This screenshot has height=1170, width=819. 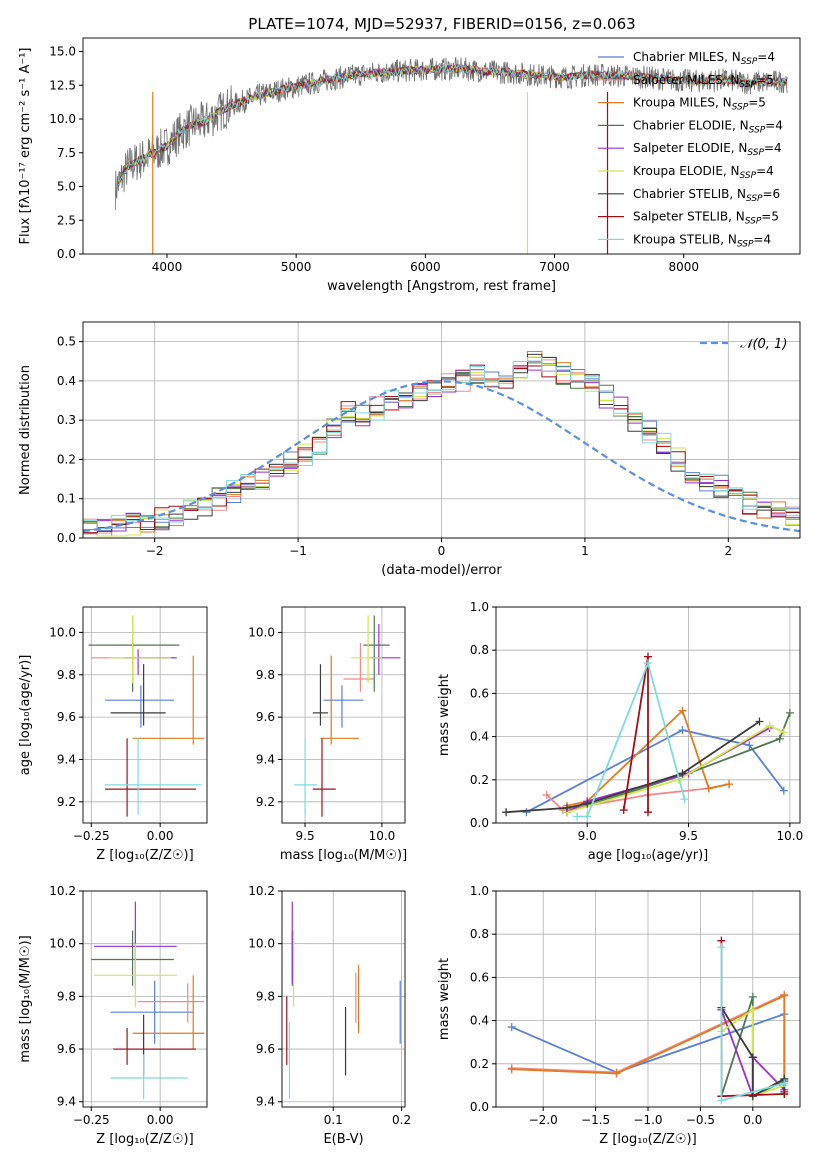 I want to click on x-tick-label: 0.00, so click(x=160, y=836).